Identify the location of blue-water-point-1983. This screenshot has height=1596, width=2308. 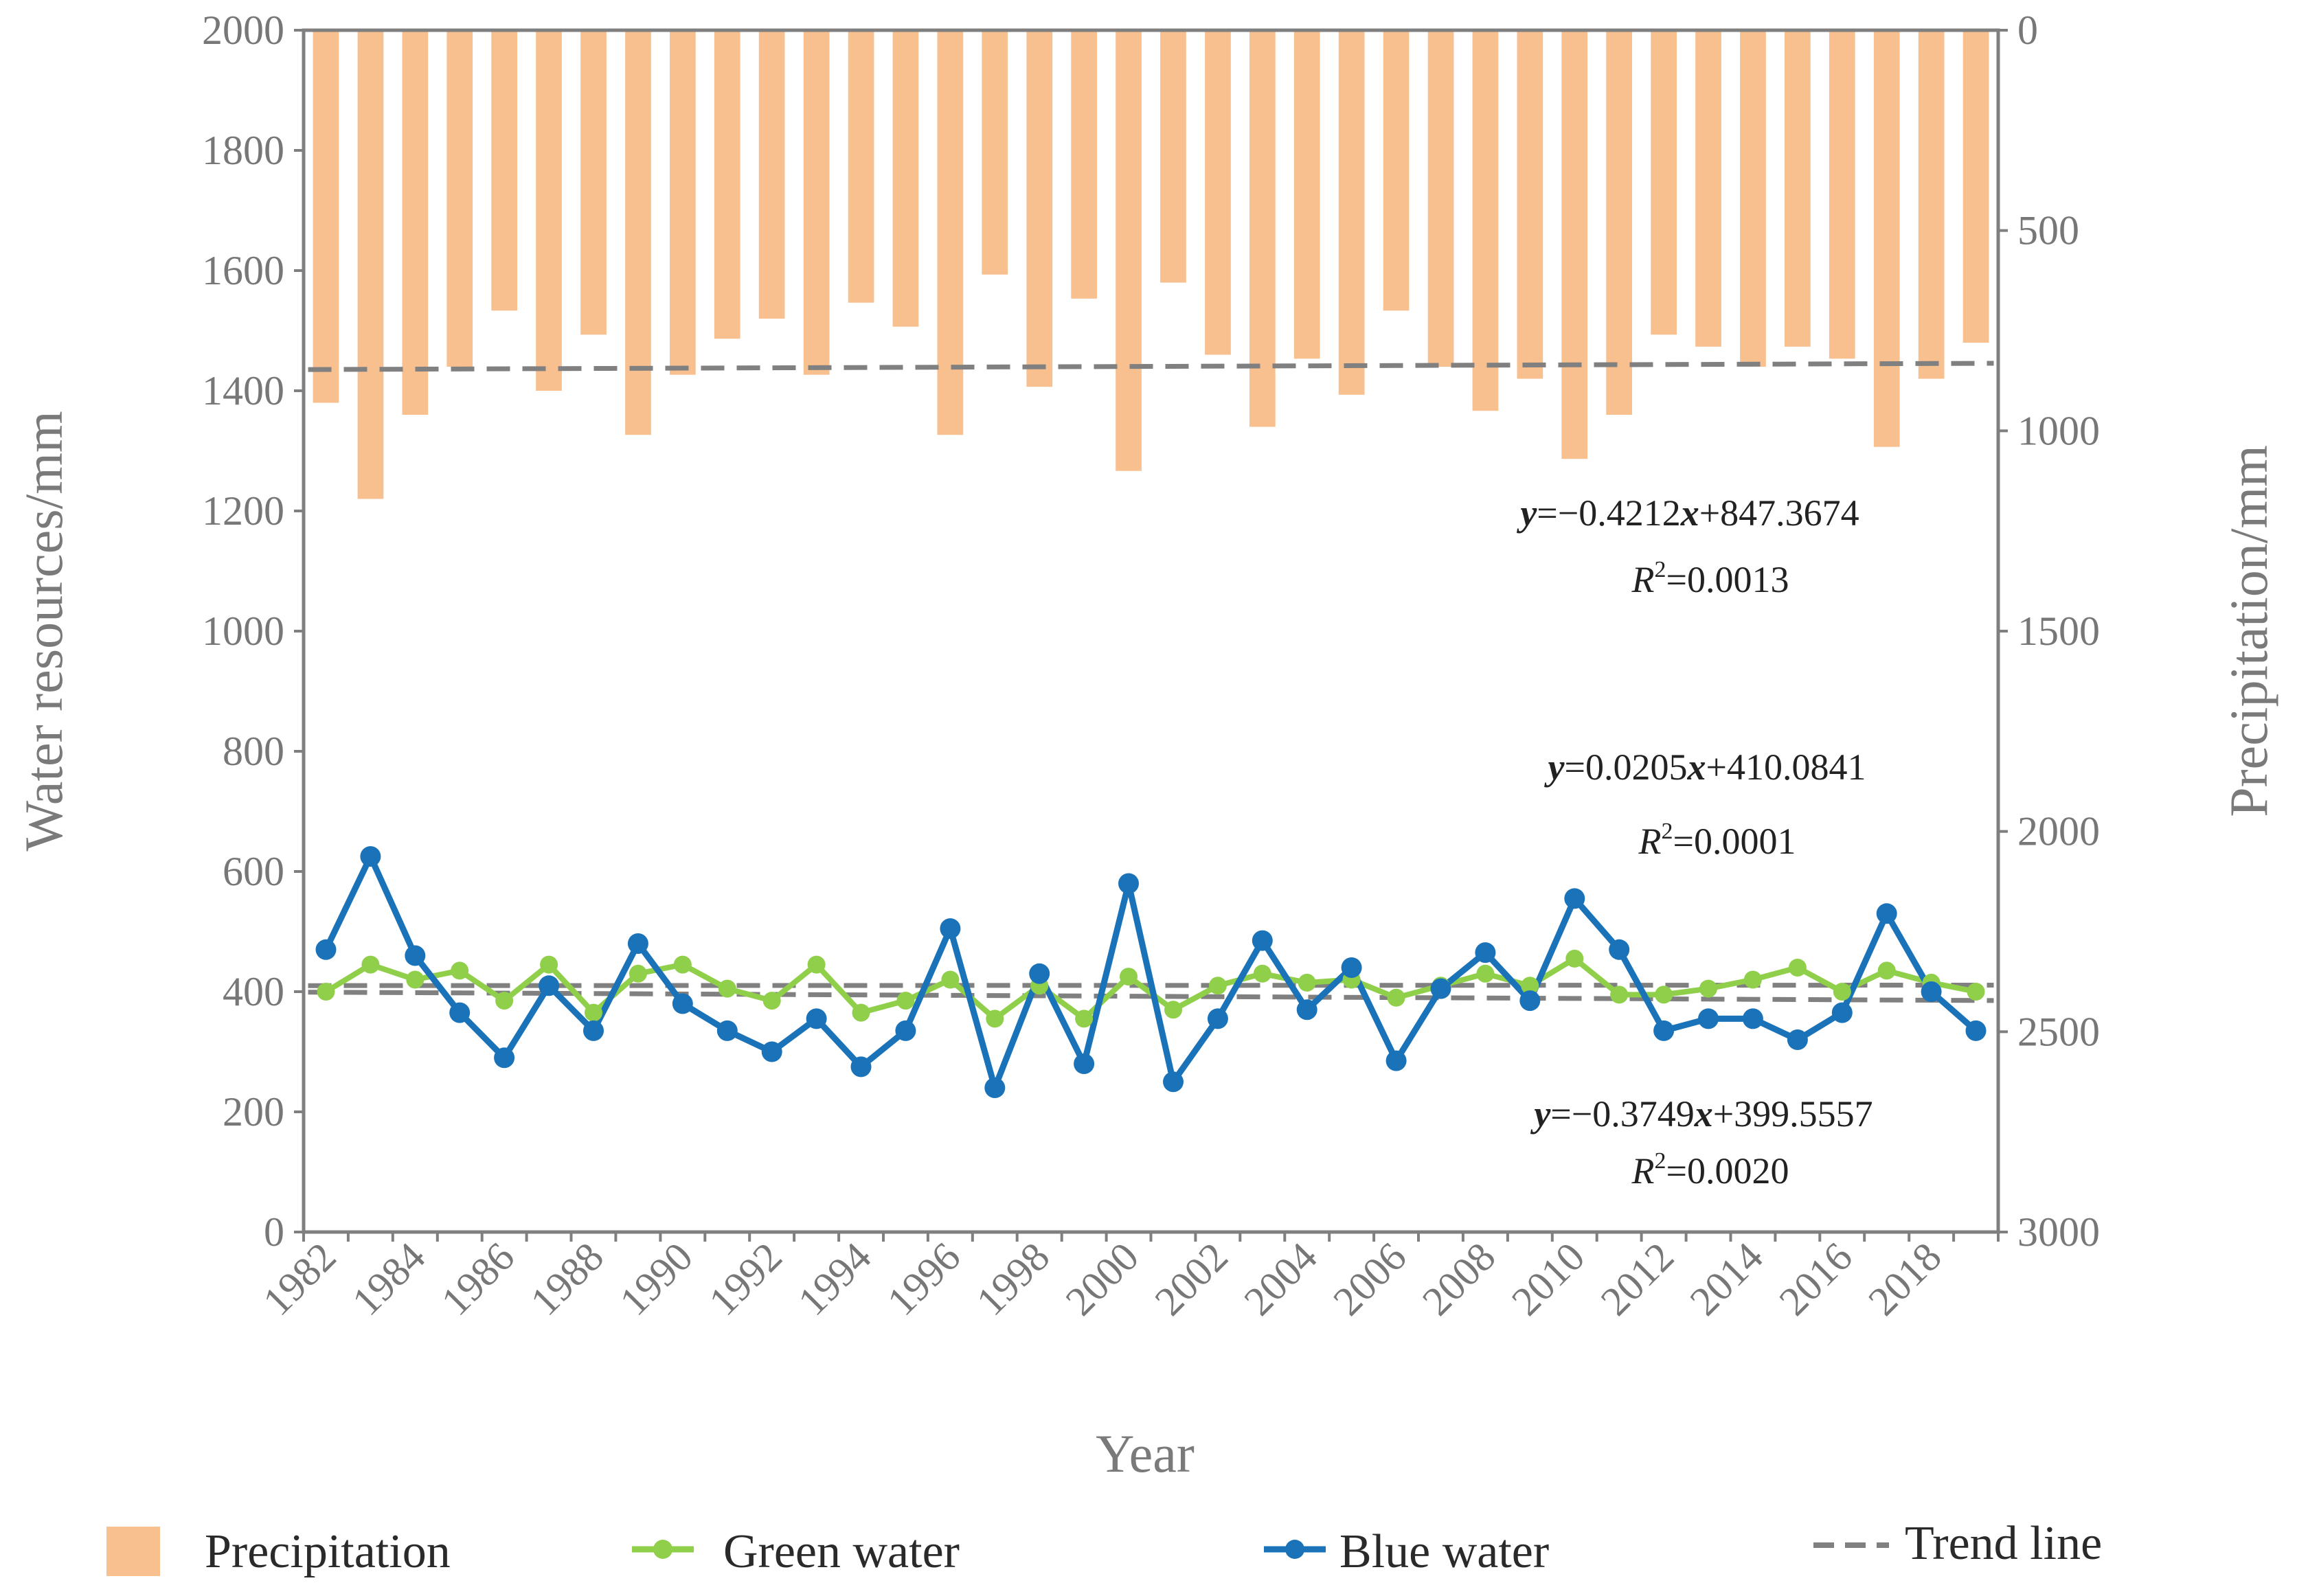
(370, 856).